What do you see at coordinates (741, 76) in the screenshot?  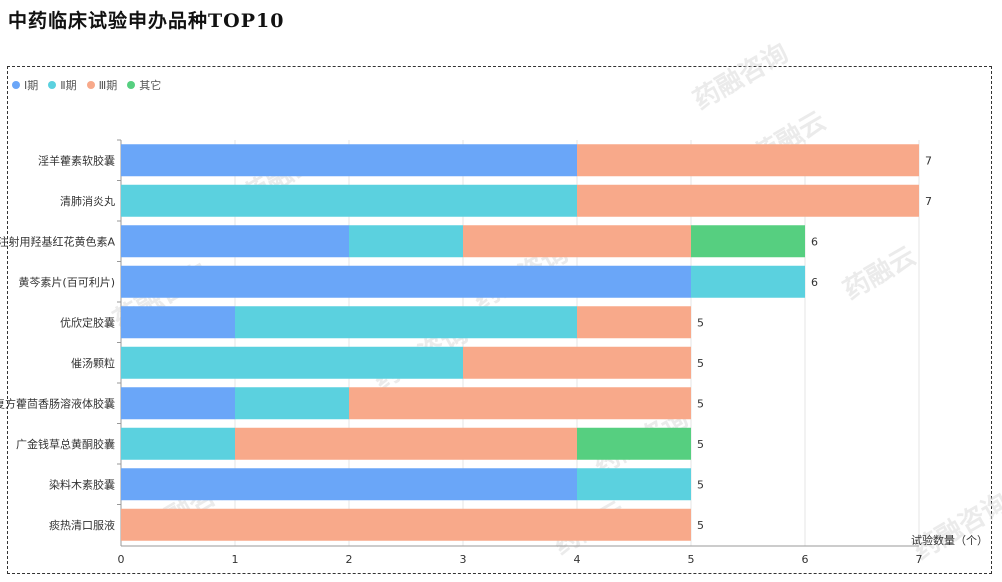 I see `watermark-text: 药融咨询` at bounding box center [741, 76].